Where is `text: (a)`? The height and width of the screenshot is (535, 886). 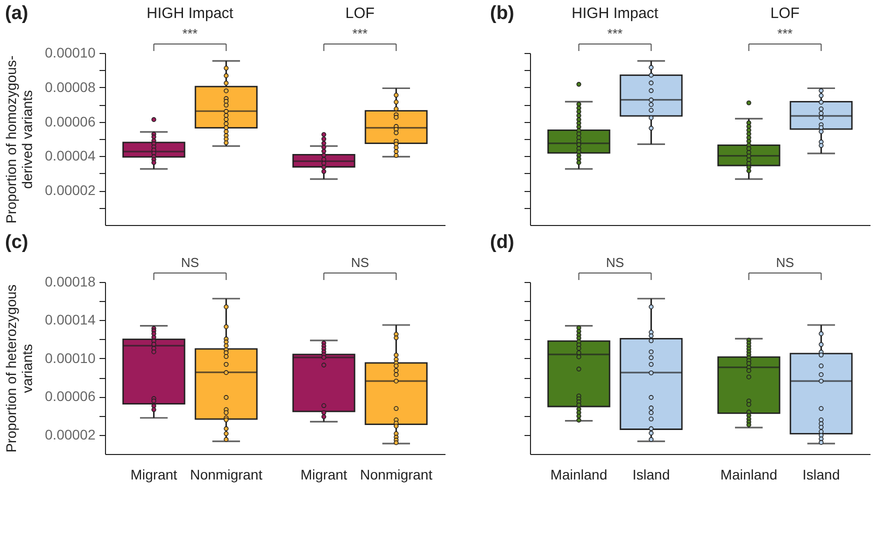 text: (a) is located at coordinates (16, 13).